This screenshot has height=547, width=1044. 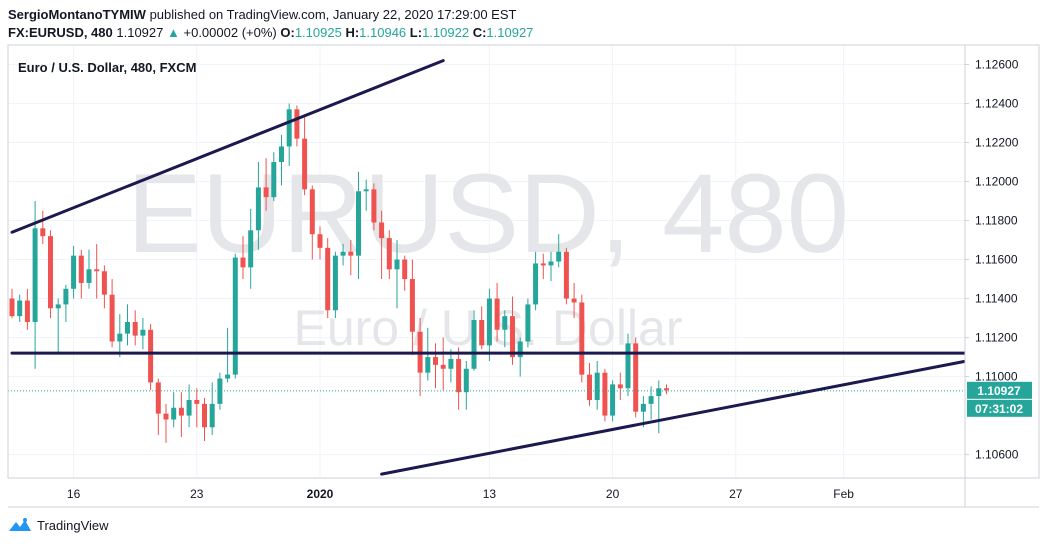 What do you see at coordinates (999, 408) in the screenshot?
I see `countdown-tag: 07:31:02` at bounding box center [999, 408].